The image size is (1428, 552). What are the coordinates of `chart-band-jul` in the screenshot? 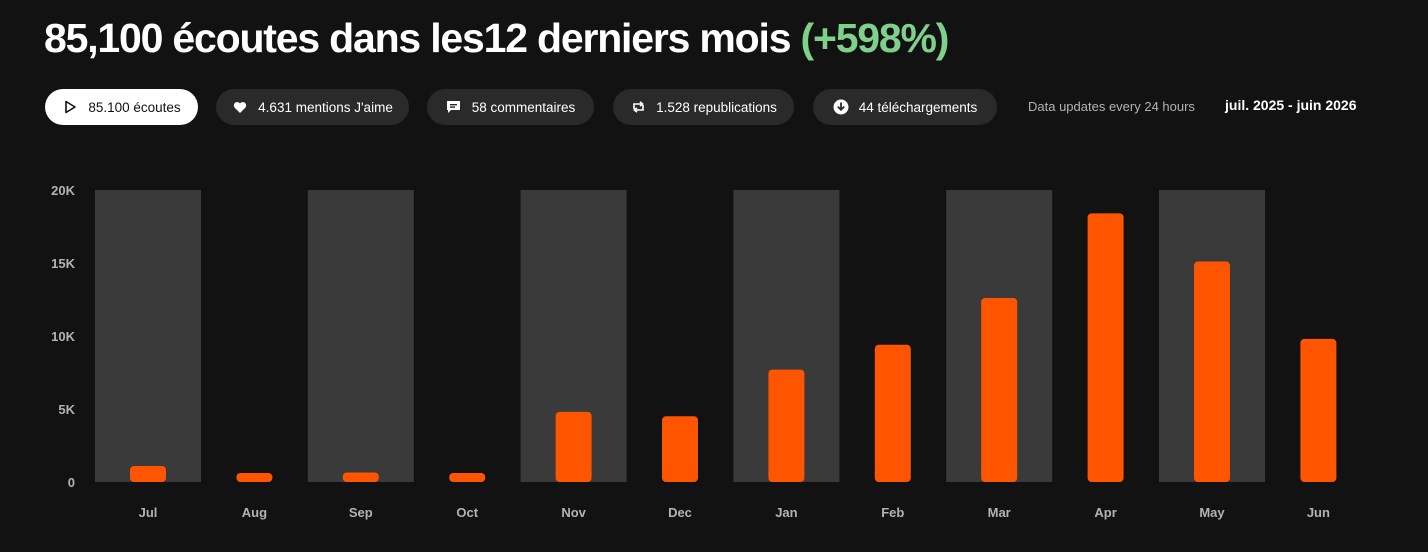 It's located at (148, 336).